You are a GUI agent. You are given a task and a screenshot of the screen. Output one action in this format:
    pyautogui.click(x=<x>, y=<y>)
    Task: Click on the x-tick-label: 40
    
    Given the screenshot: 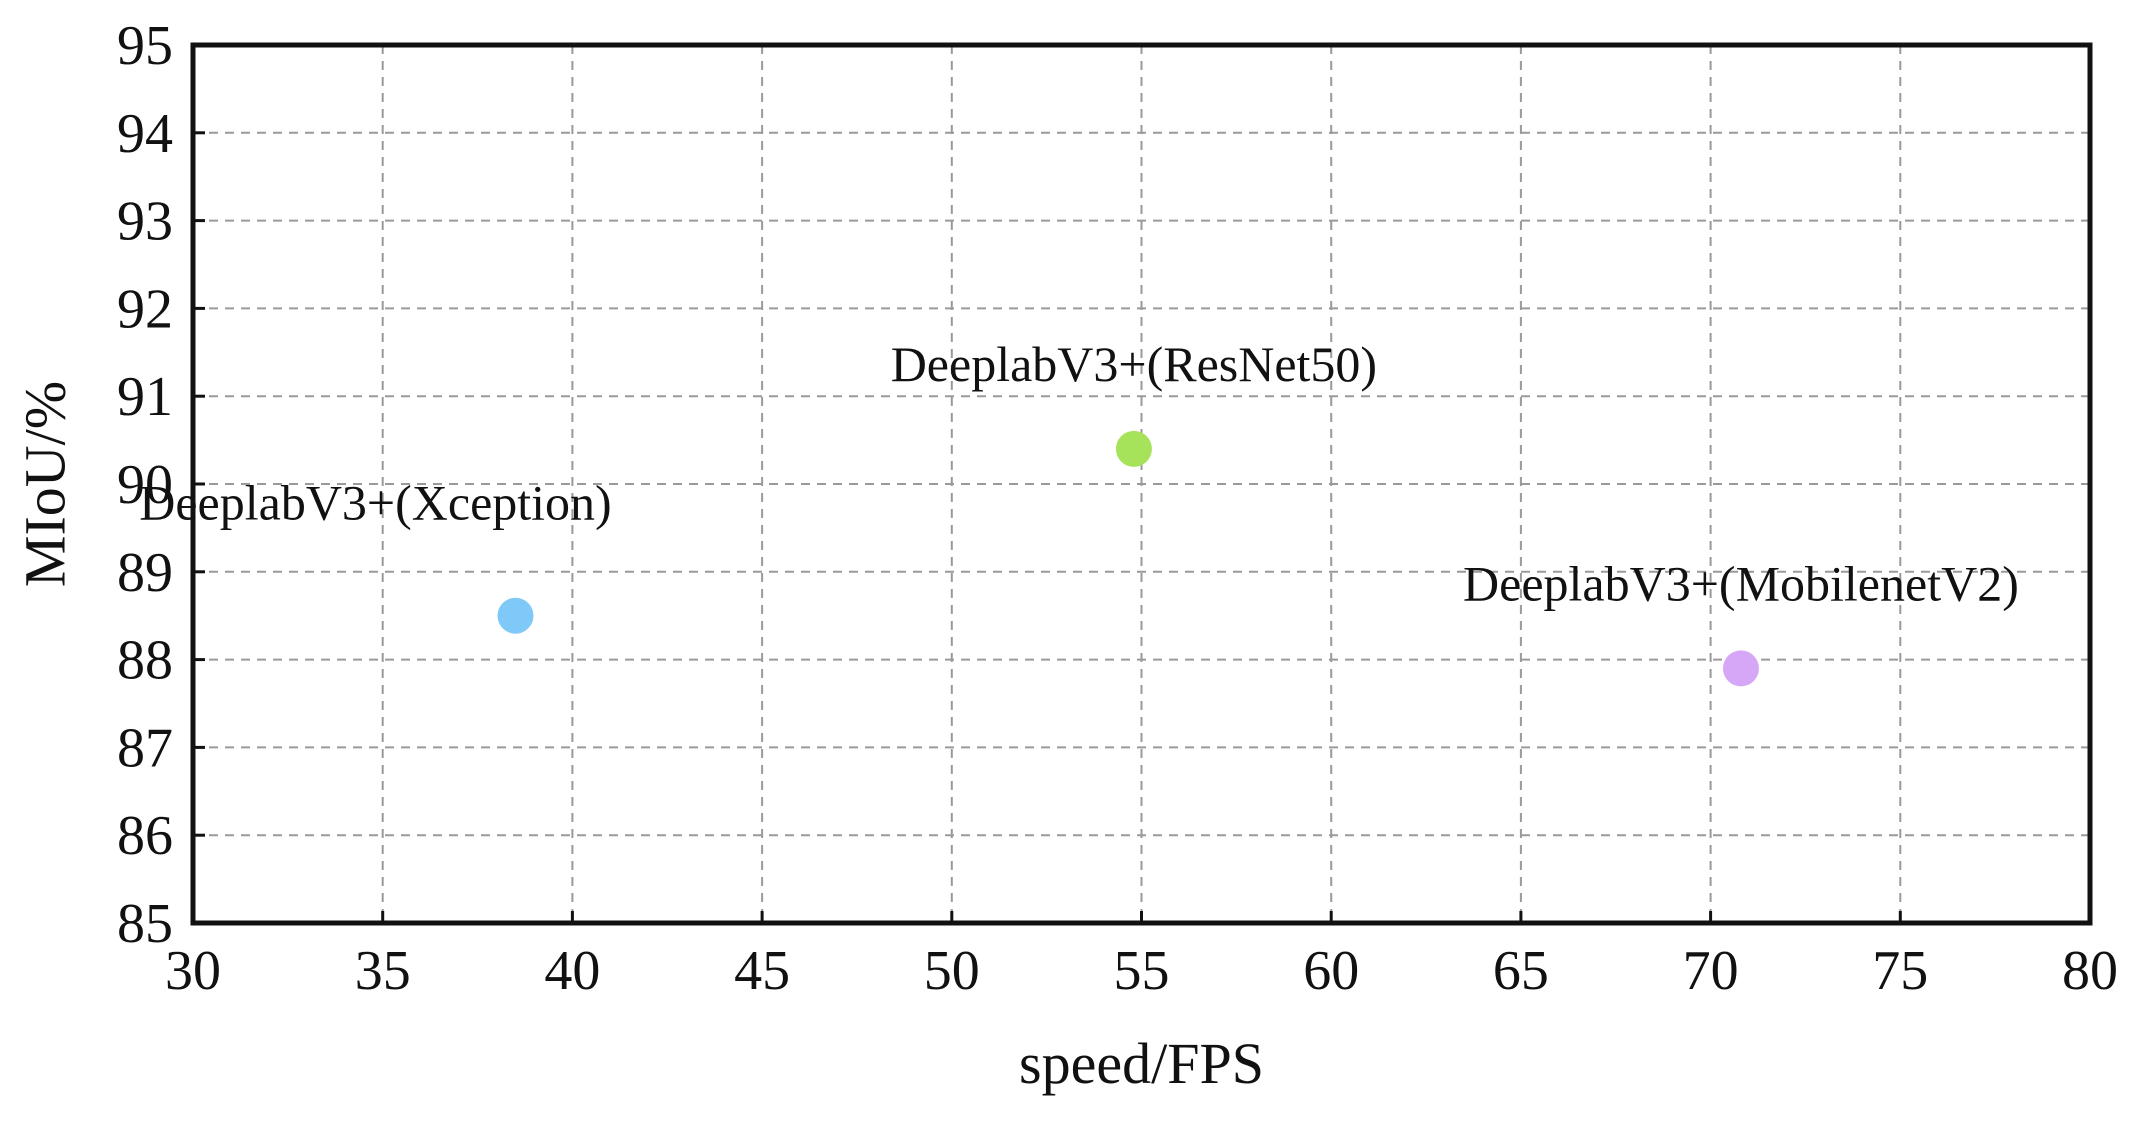 What is the action you would take?
    pyautogui.click(x=572, y=971)
    